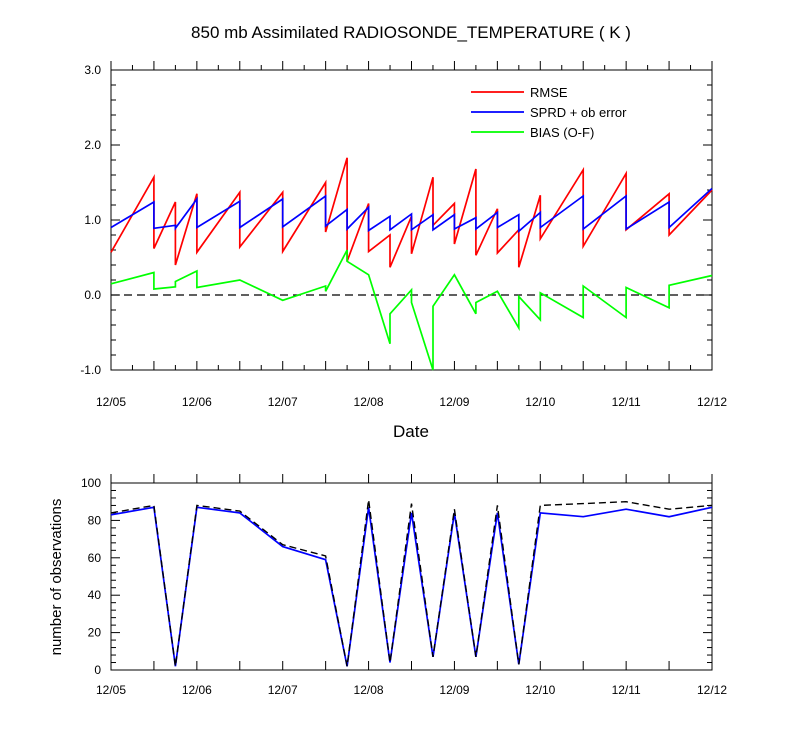 This screenshot has width=800, height=750. I want to click on bottom-x-tick-label: 12/12, so click(712, 690).